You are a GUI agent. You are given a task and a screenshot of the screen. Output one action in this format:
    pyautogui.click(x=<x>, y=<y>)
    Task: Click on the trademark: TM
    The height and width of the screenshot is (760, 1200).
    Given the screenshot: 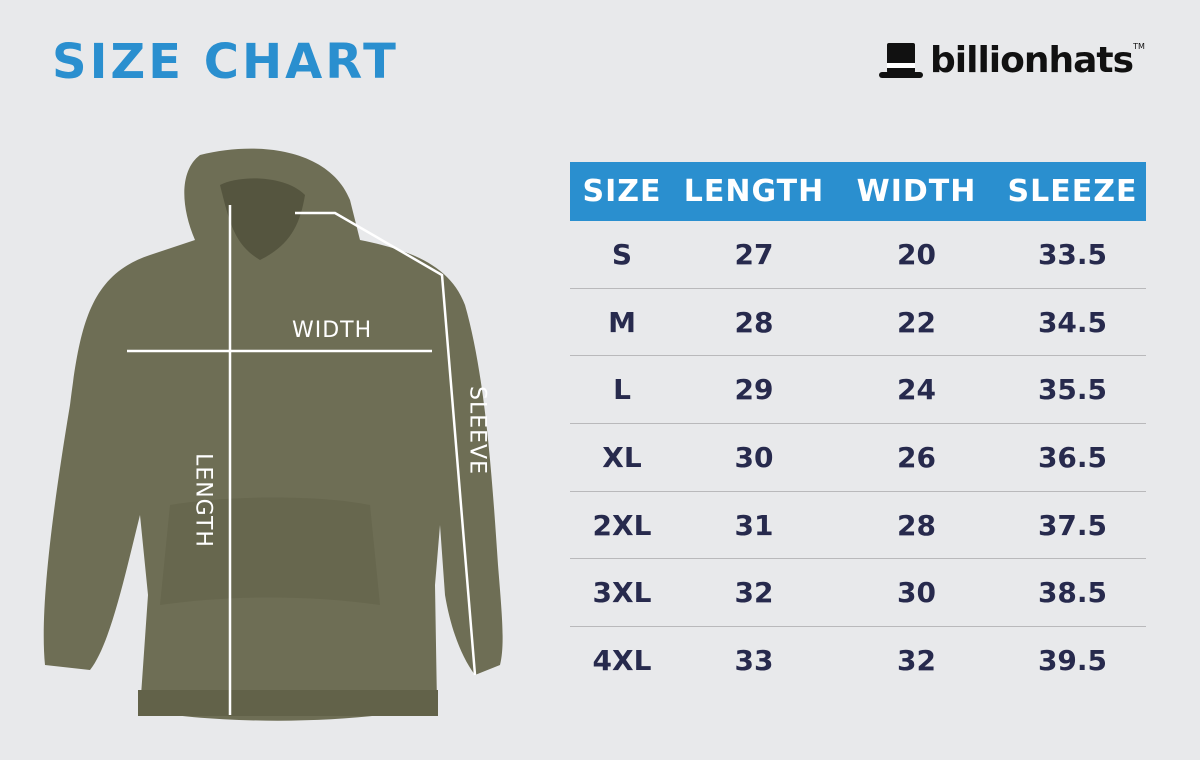 What is the action you would take?
    pyautogui.click(x=1139, y=46)
    